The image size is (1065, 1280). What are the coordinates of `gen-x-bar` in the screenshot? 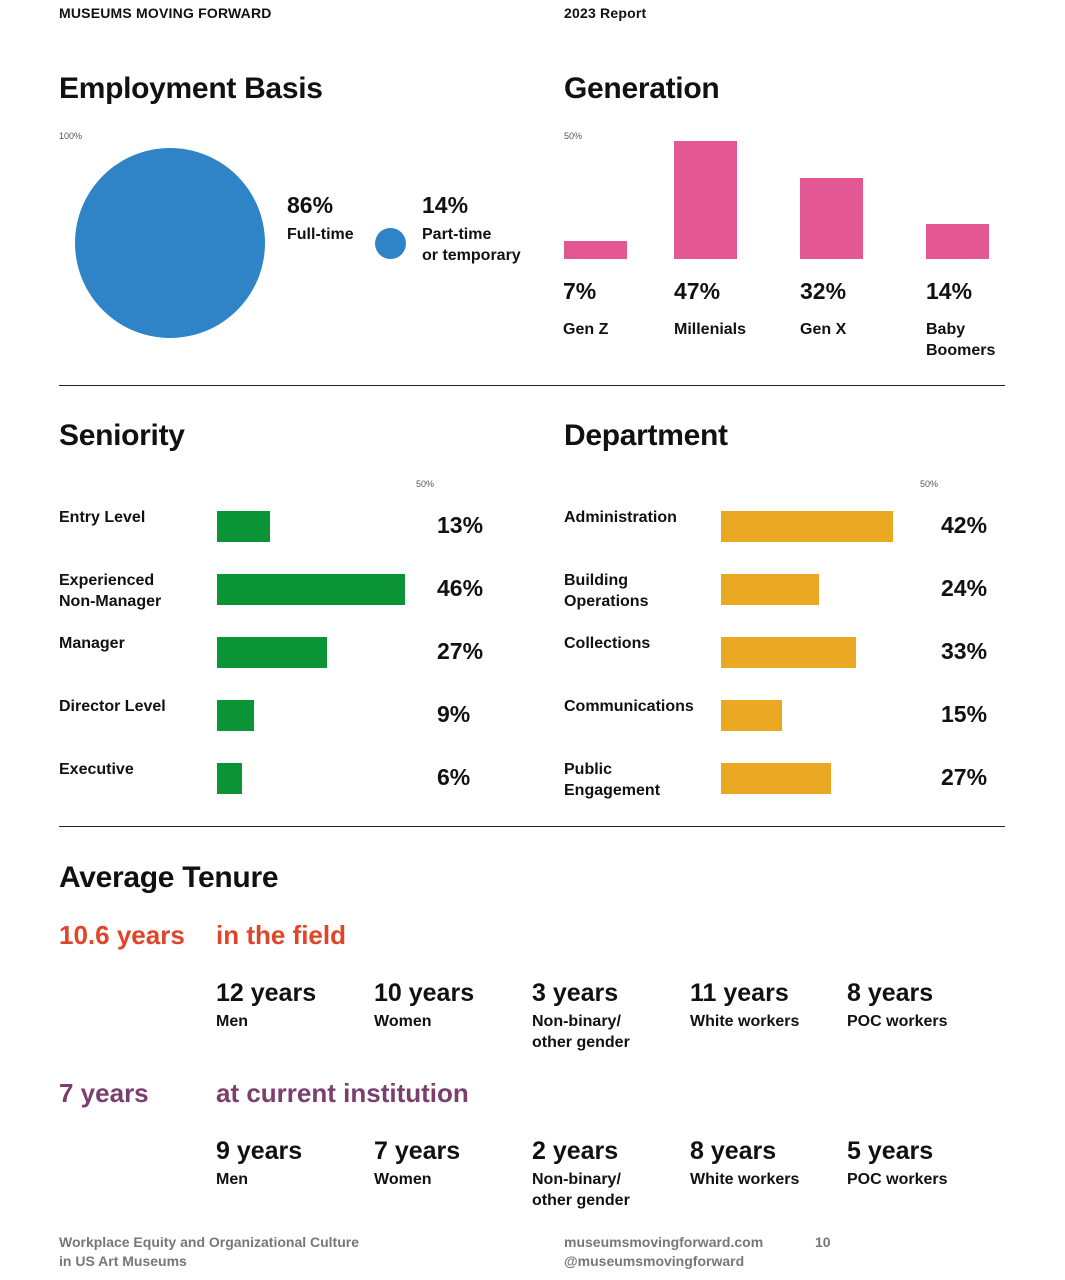 It's located at (831, 218).